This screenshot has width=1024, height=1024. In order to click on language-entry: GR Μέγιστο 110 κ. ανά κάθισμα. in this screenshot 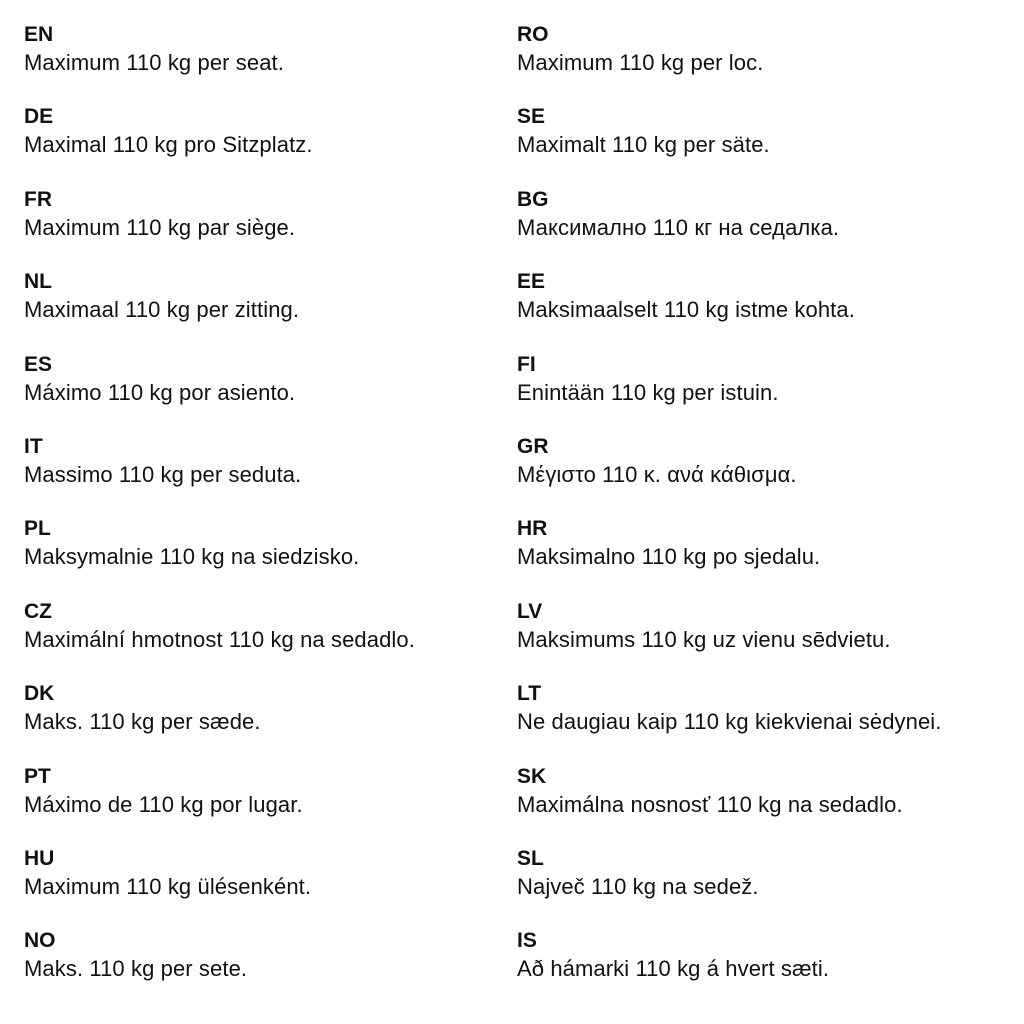, I will do `click(729, 474)`.